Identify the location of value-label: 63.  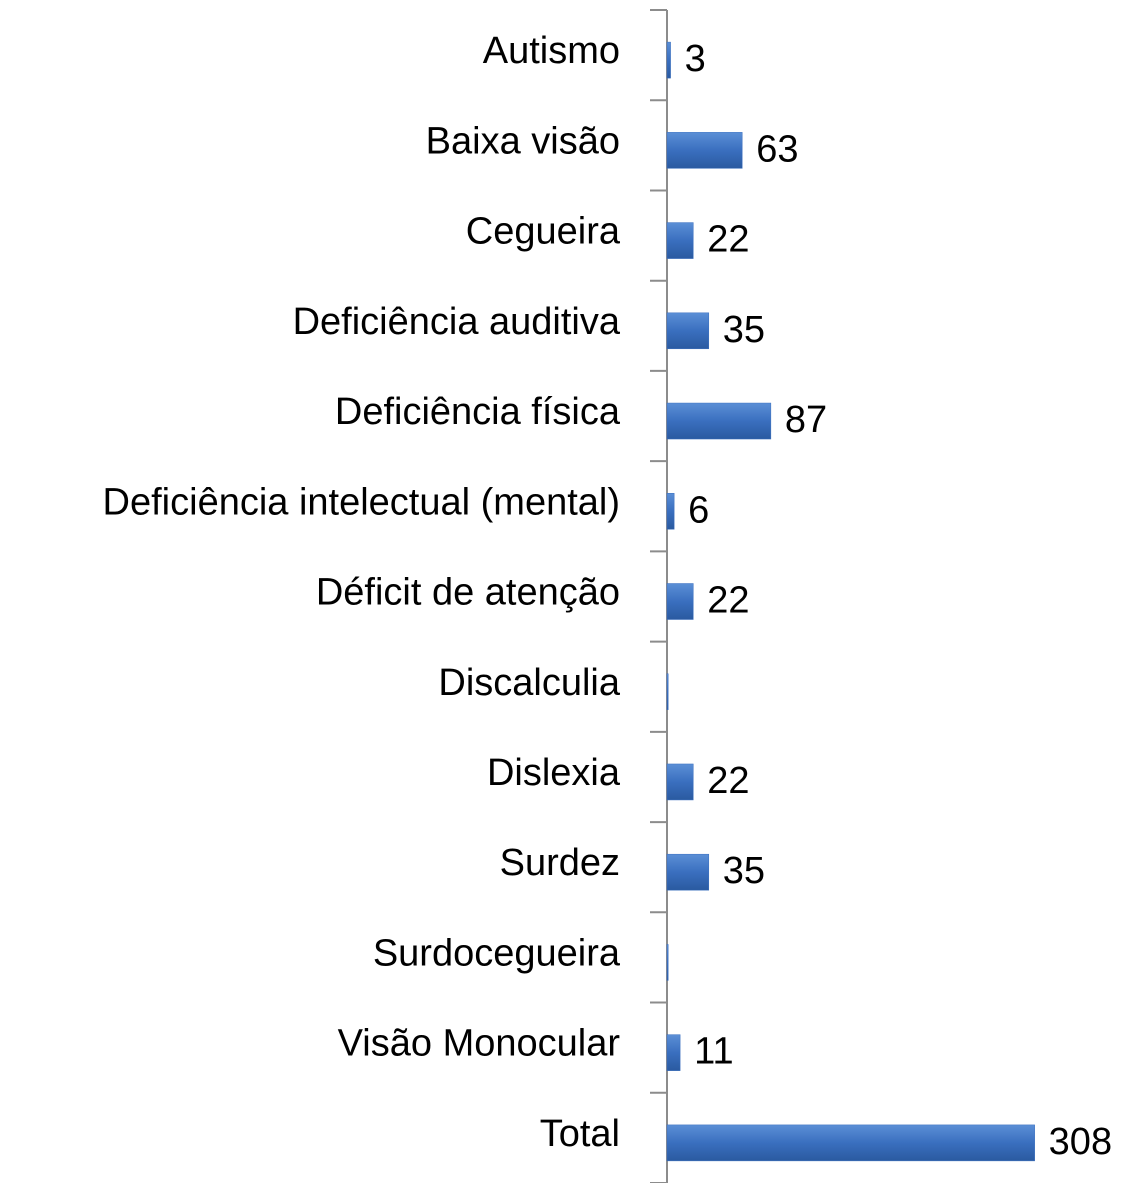
(777, 149).